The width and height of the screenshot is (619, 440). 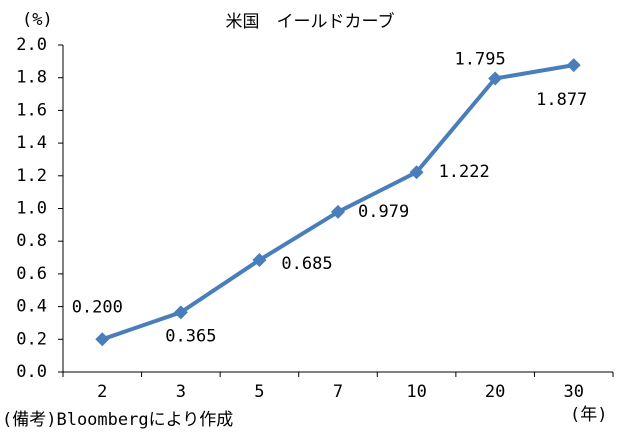 What do you see at coordinates (97, 307) in the screenshot?
I see `data-label: 0.200` at bounding box center [97, 307].